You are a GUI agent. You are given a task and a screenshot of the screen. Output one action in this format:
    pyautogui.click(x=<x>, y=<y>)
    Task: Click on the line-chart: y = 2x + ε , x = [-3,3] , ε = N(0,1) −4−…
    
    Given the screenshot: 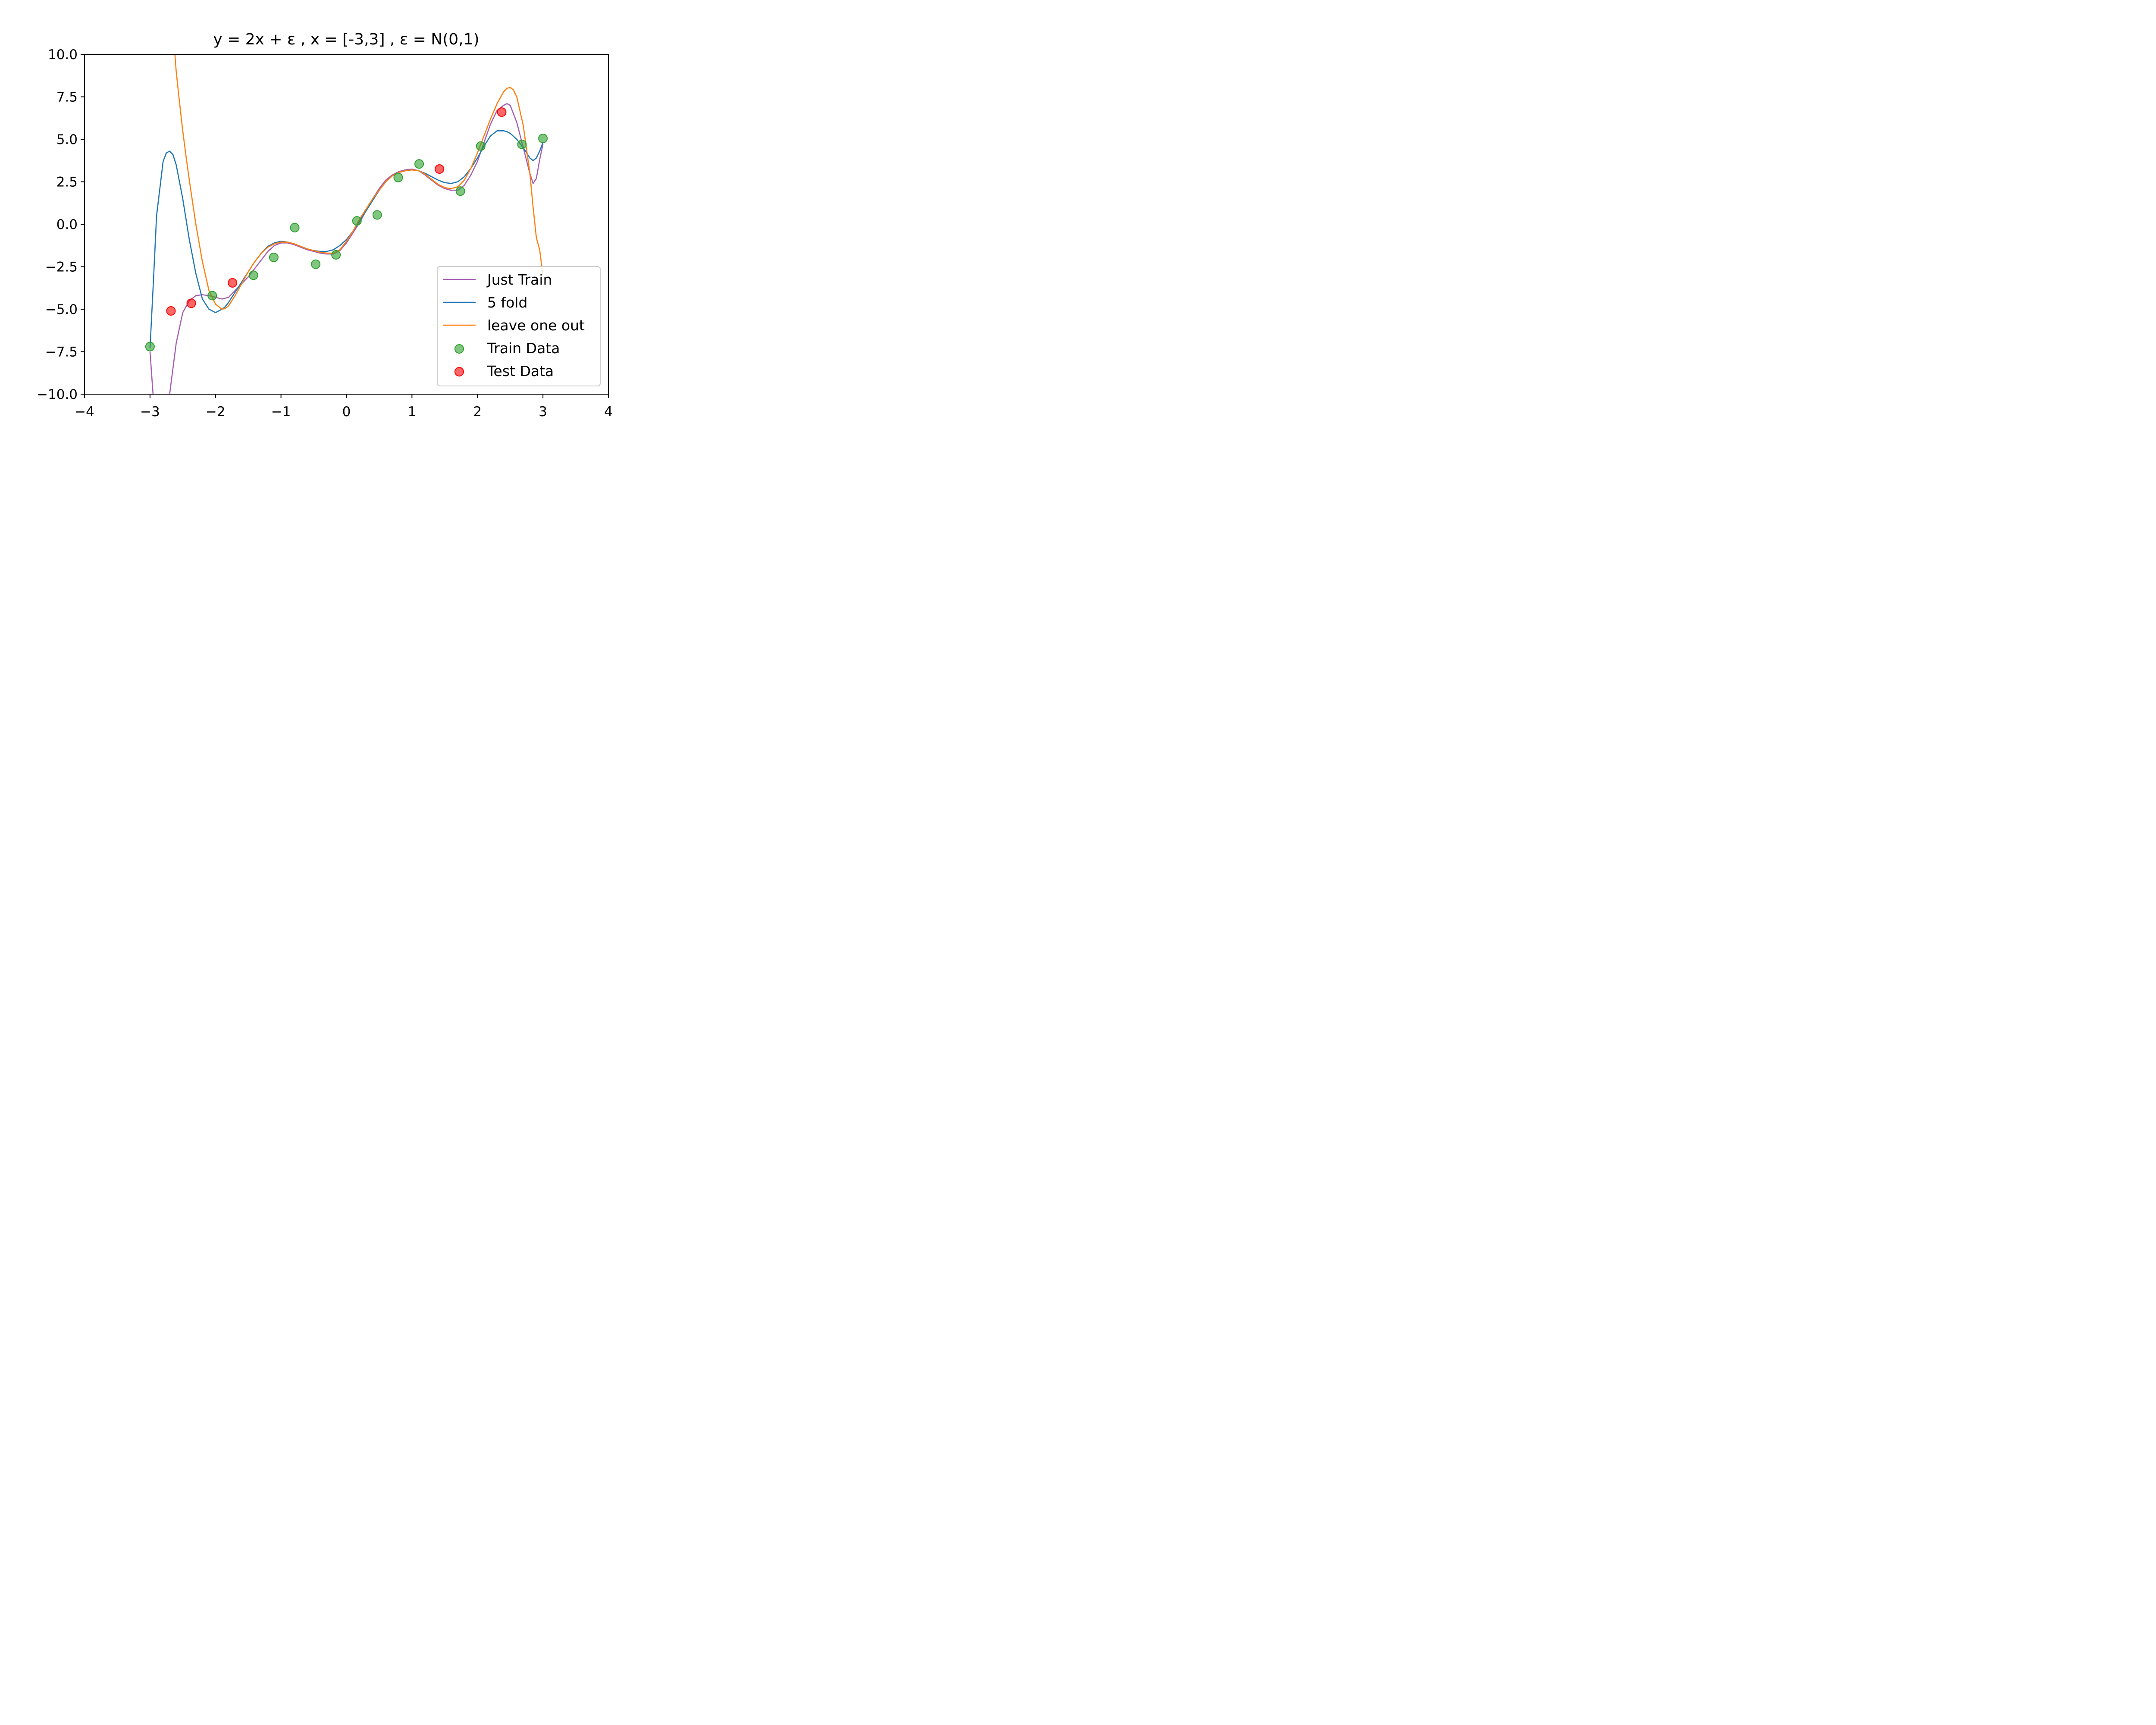 What is the action you would take?
    pyautogui.click(x=325, y=226)
    